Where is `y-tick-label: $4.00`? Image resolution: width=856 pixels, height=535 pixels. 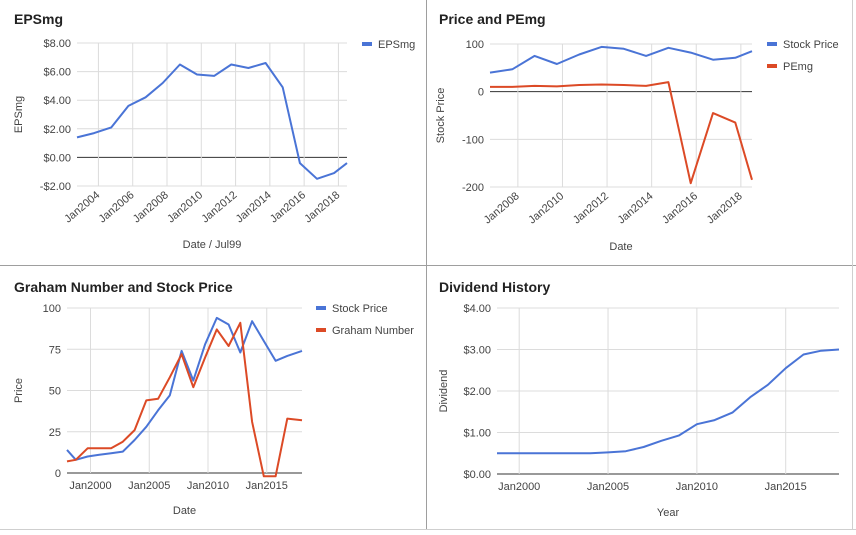 y-tick-label: $4.00 is located at coordinates (57, 101).